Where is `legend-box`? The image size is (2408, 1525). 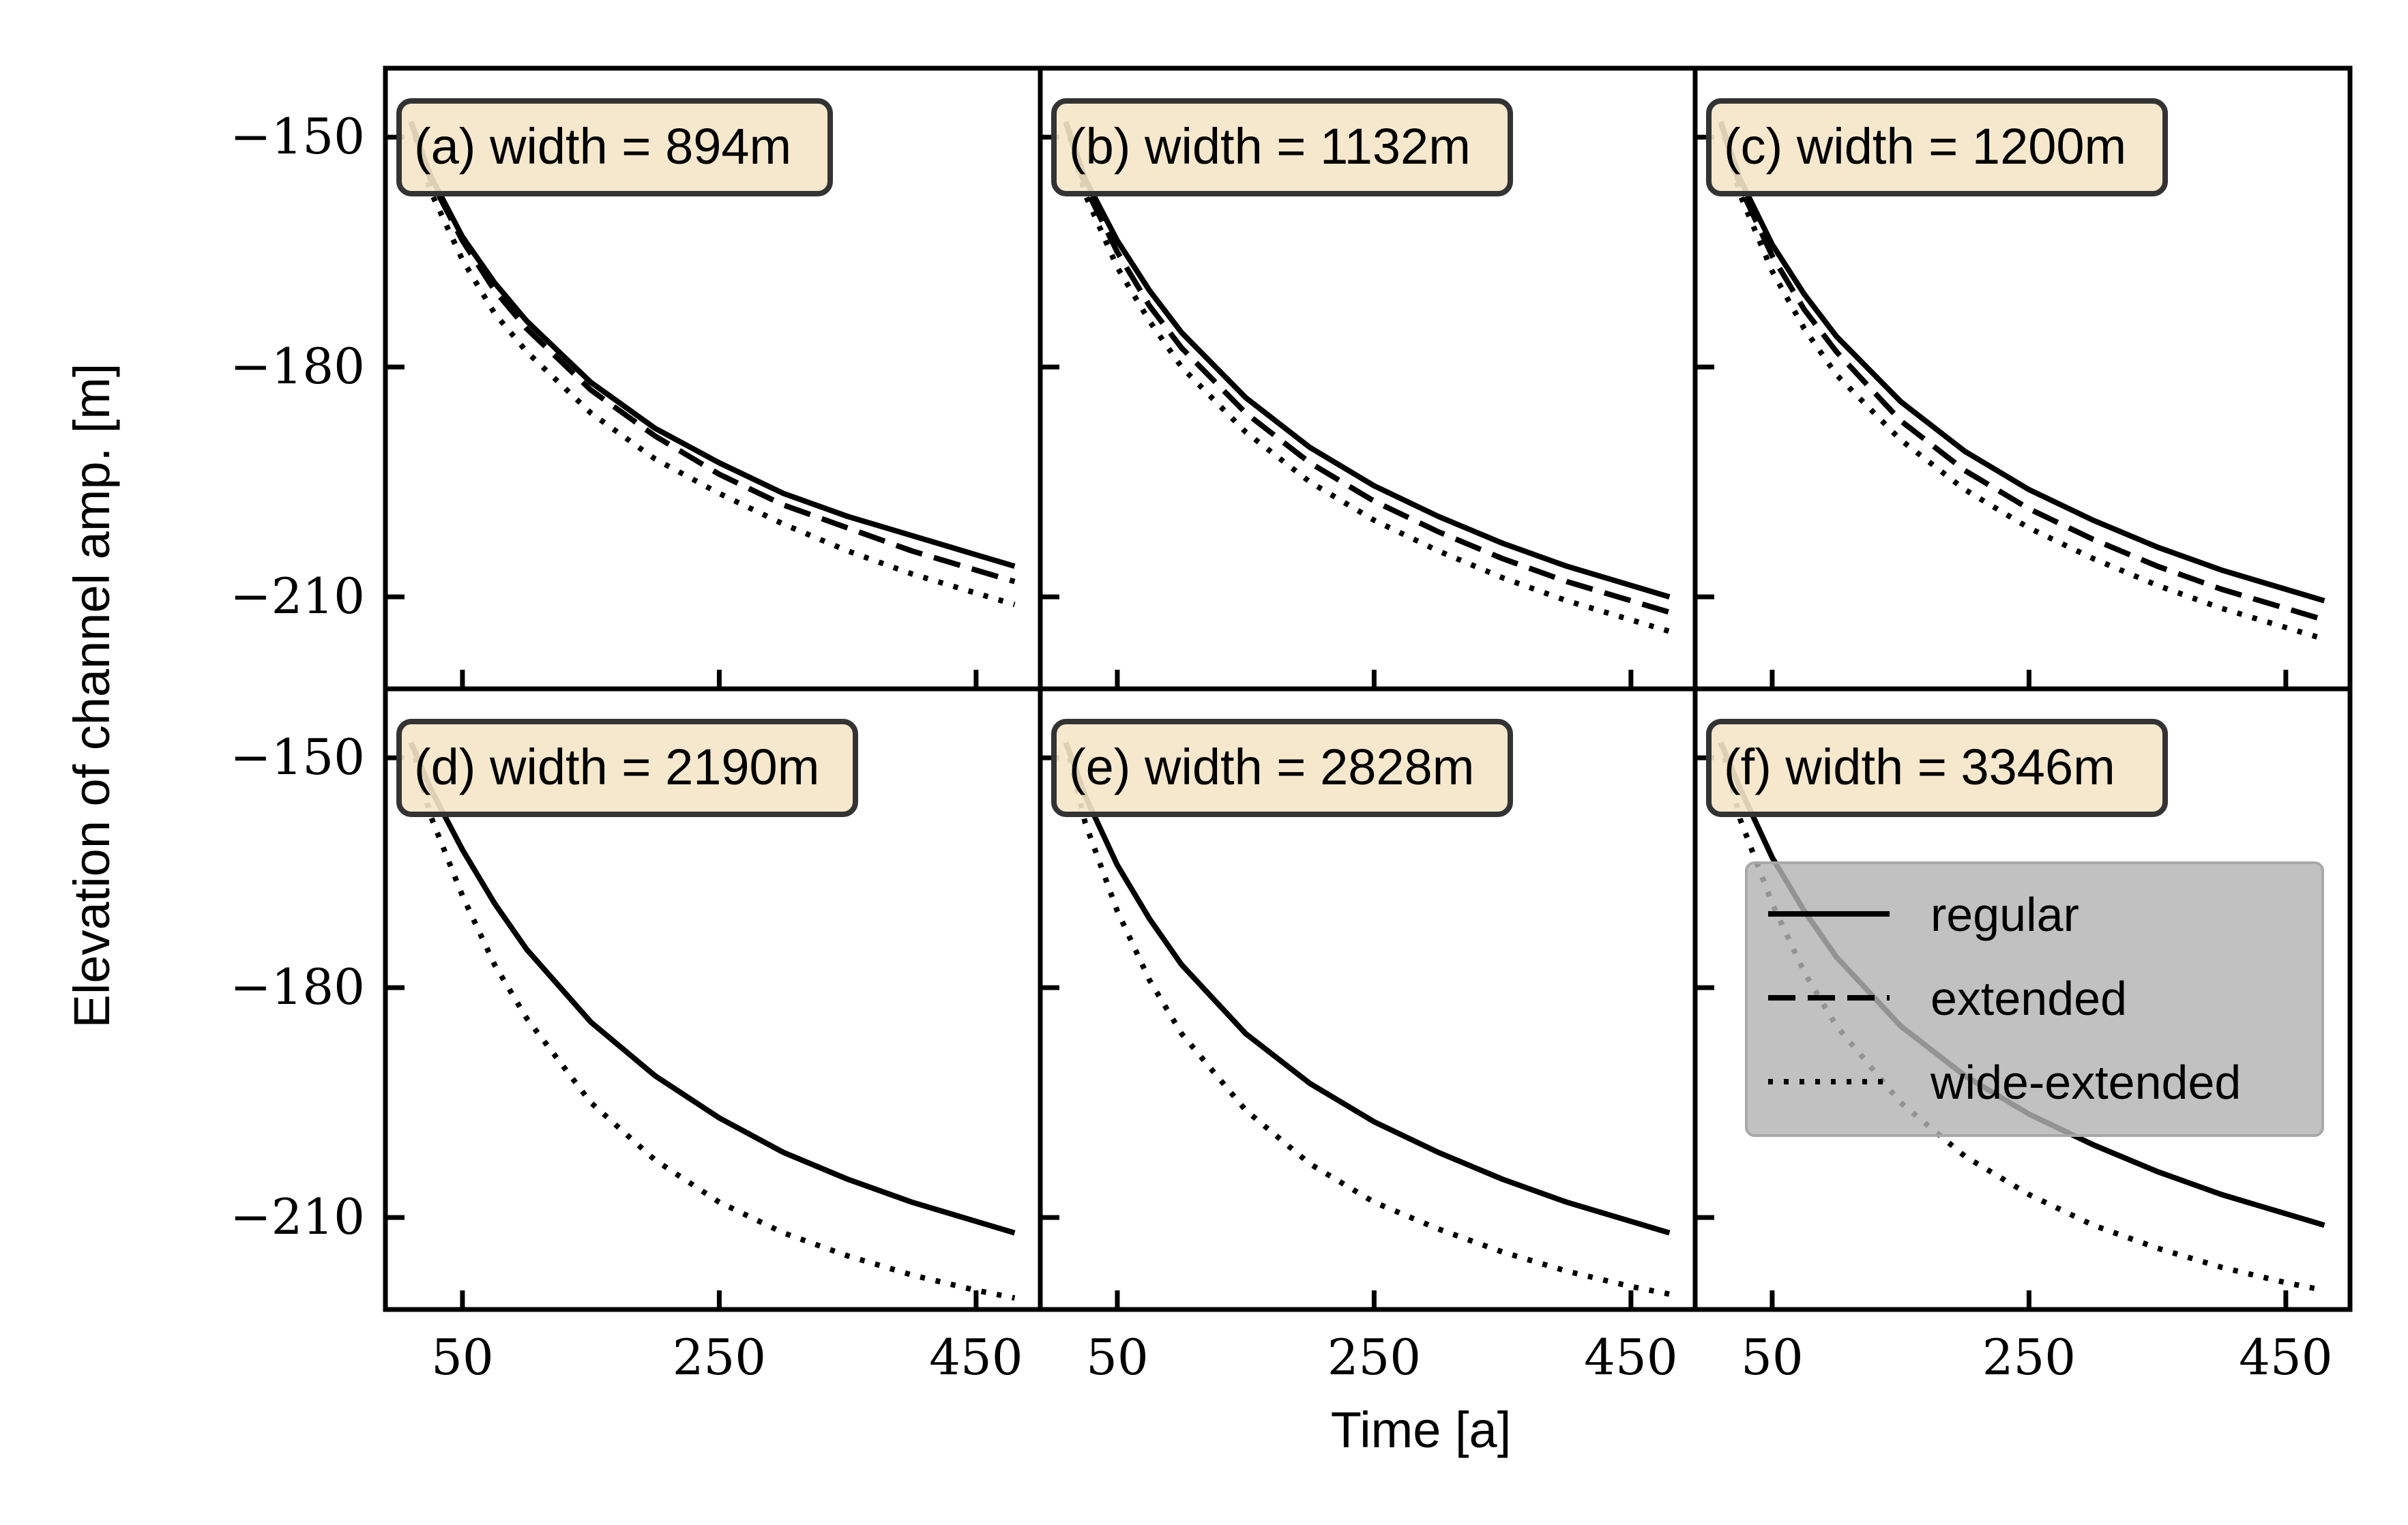 legend-box is located at coordinates (2034, 999).